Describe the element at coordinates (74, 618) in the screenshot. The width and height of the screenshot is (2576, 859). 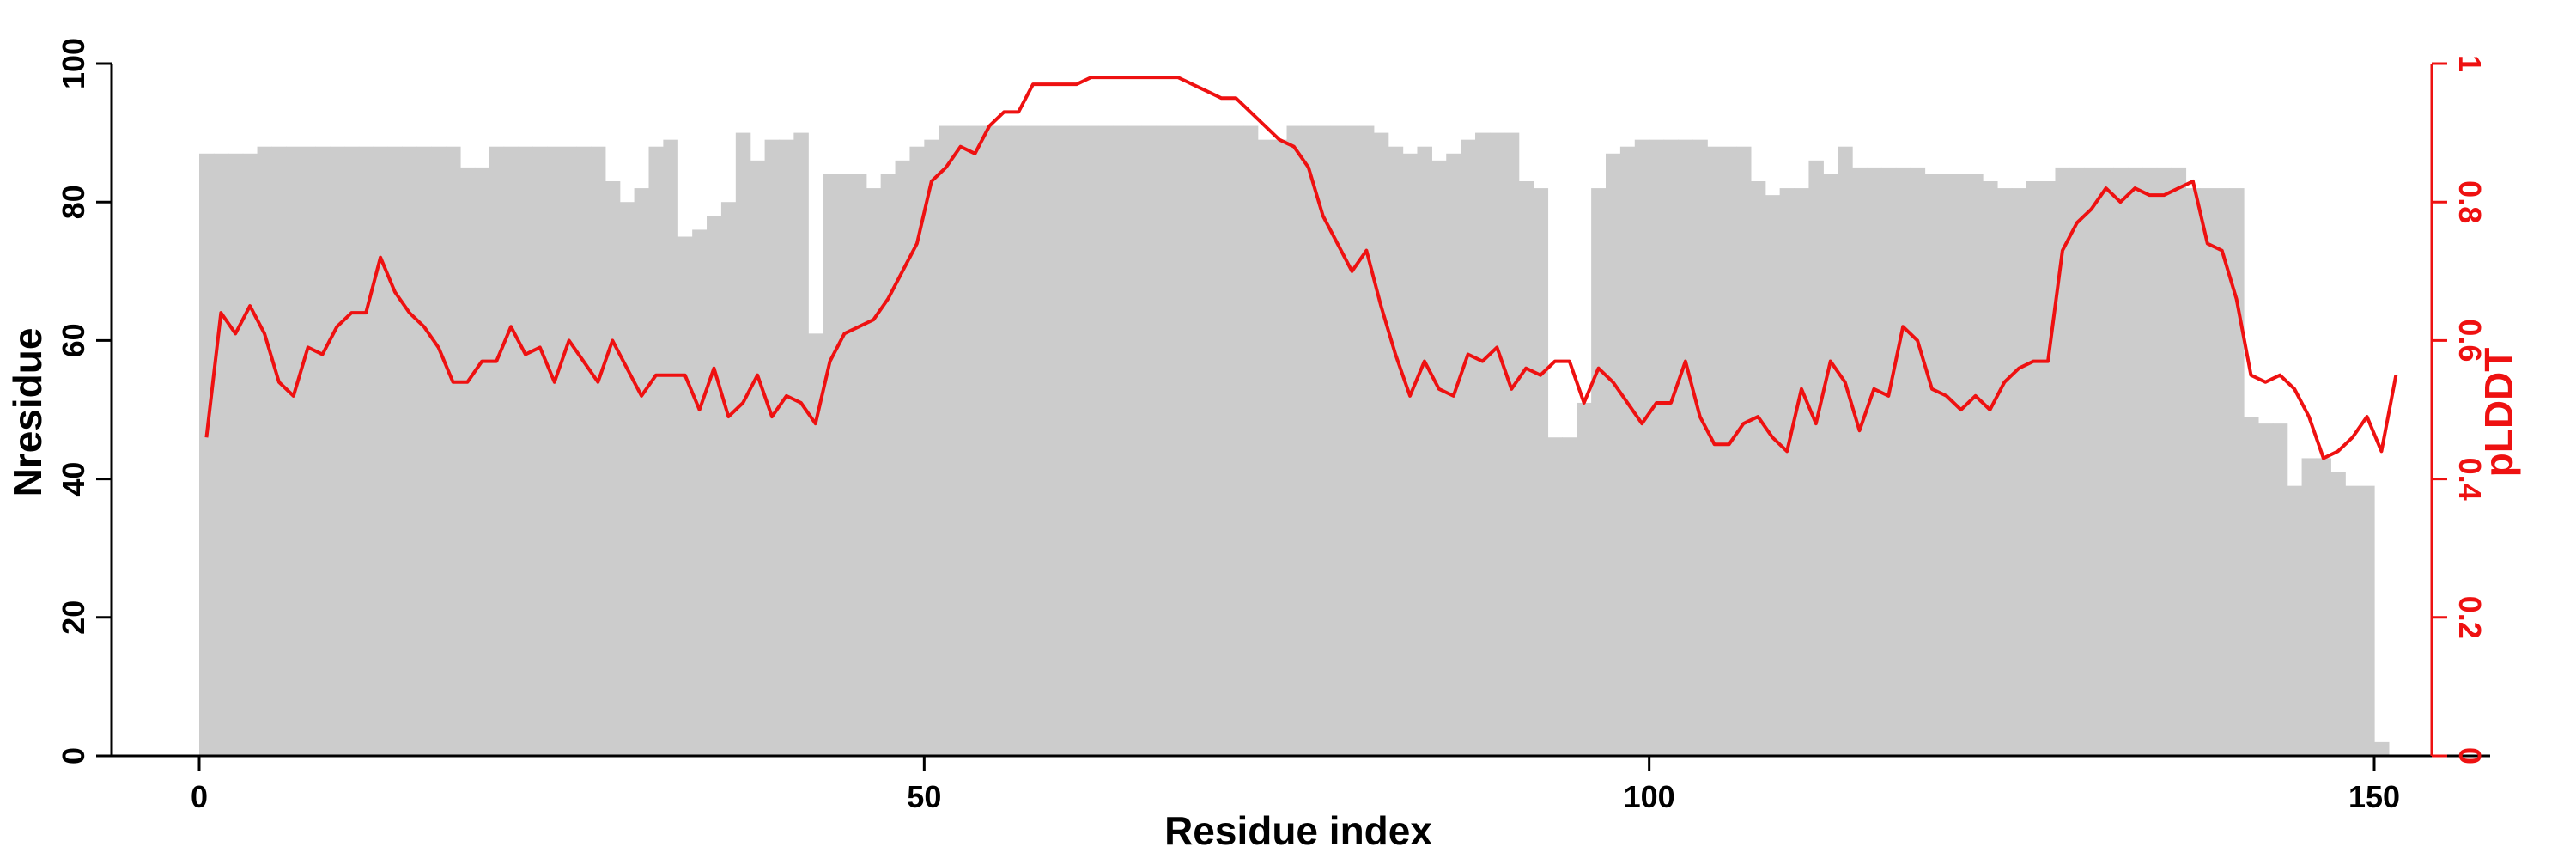
I see `y-tick-label: 20` at that location.